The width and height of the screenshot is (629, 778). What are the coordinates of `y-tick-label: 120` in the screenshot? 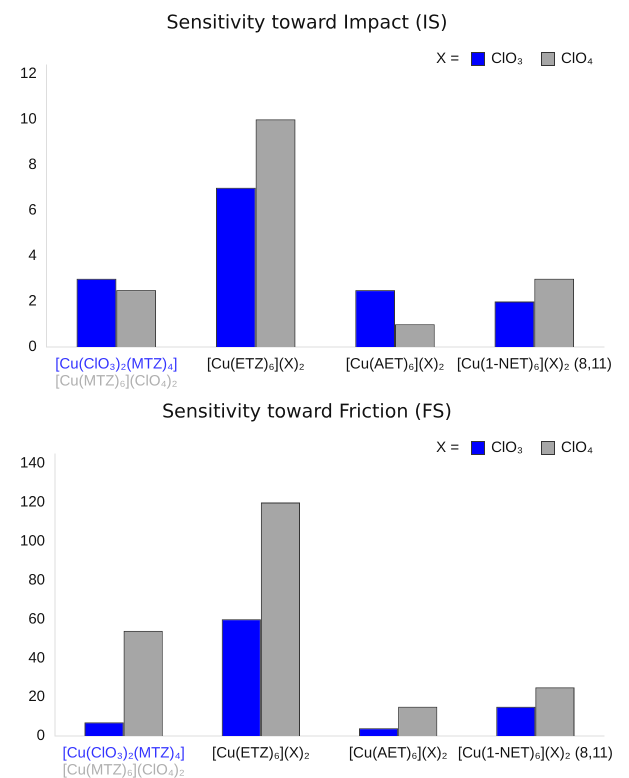 It's located at (33, 502).